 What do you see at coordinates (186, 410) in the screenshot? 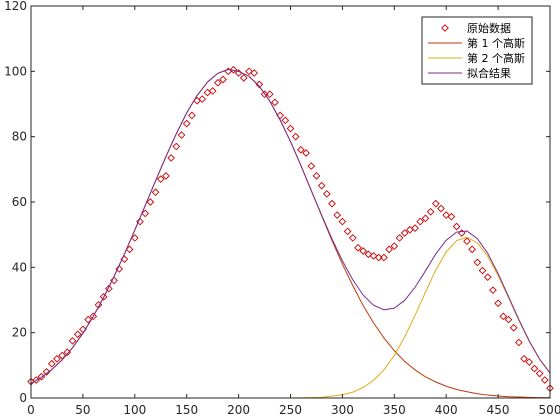
I see `x-tick-label: 150` at bounding box center [186, 410].